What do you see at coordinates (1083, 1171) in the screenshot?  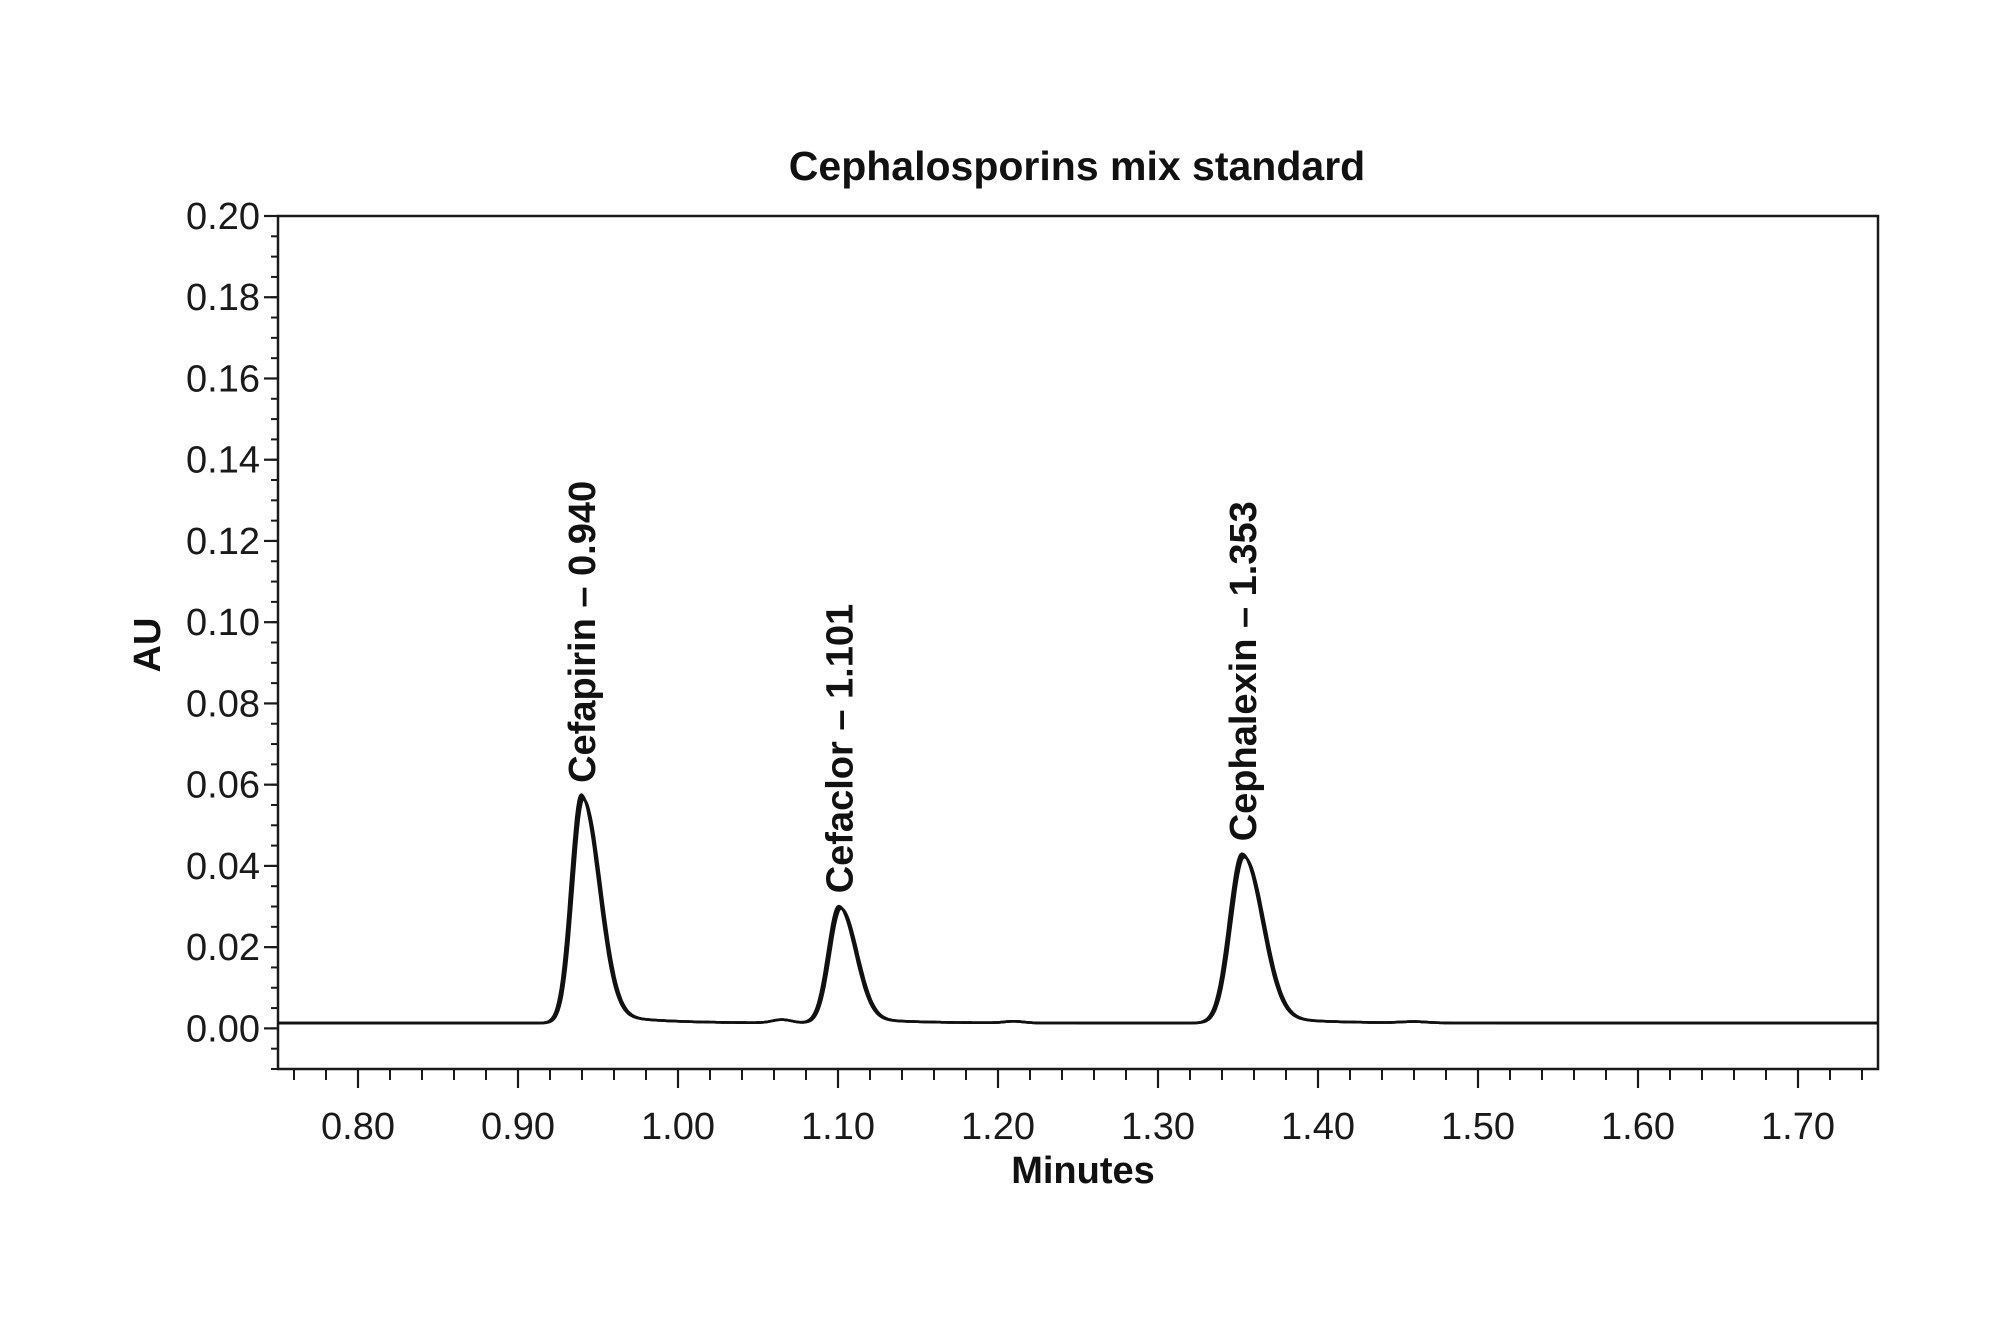 I see `x-axis-label: Minutes` at bounding box center [1083, 1171].